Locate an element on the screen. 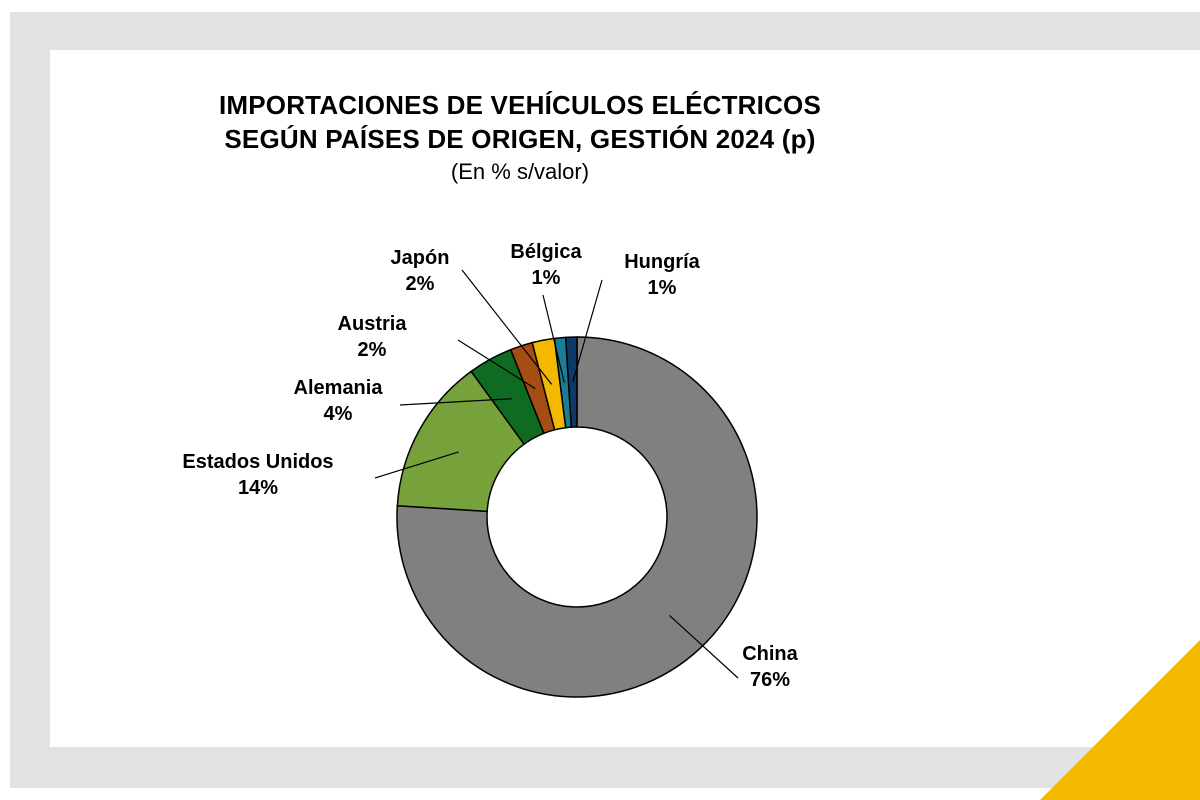 The height and width of the screenshot is (800, 1200). value-label-hungría: 1% is located at coordinates (662, 288).